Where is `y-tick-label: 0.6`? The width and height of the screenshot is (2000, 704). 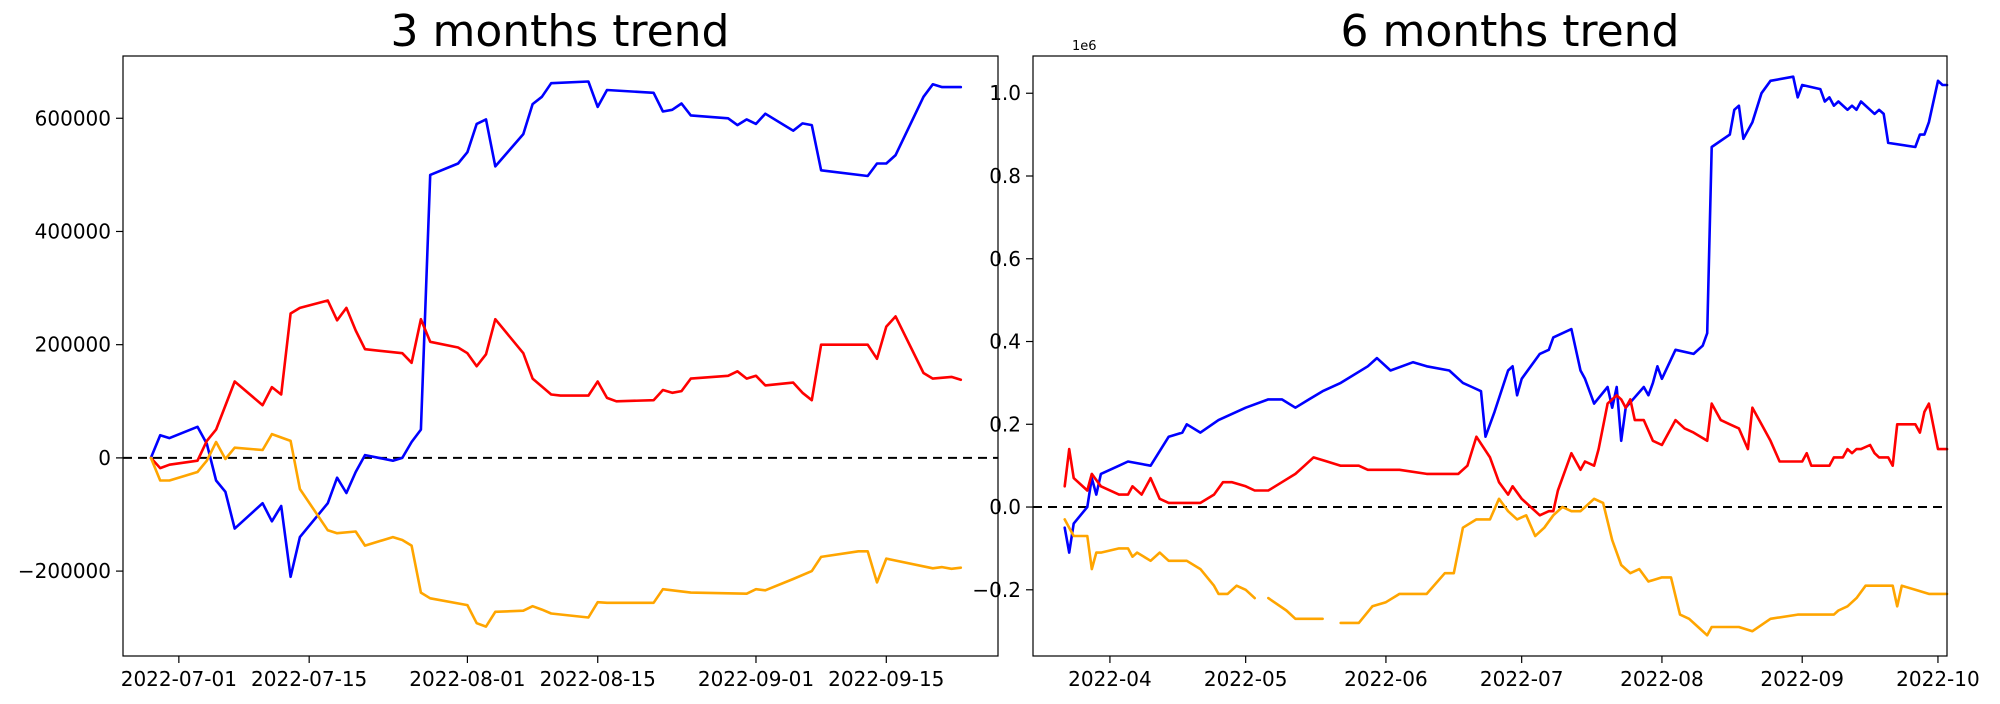
y-tick-label: 0.6 is located at coordinates (1005, 259).